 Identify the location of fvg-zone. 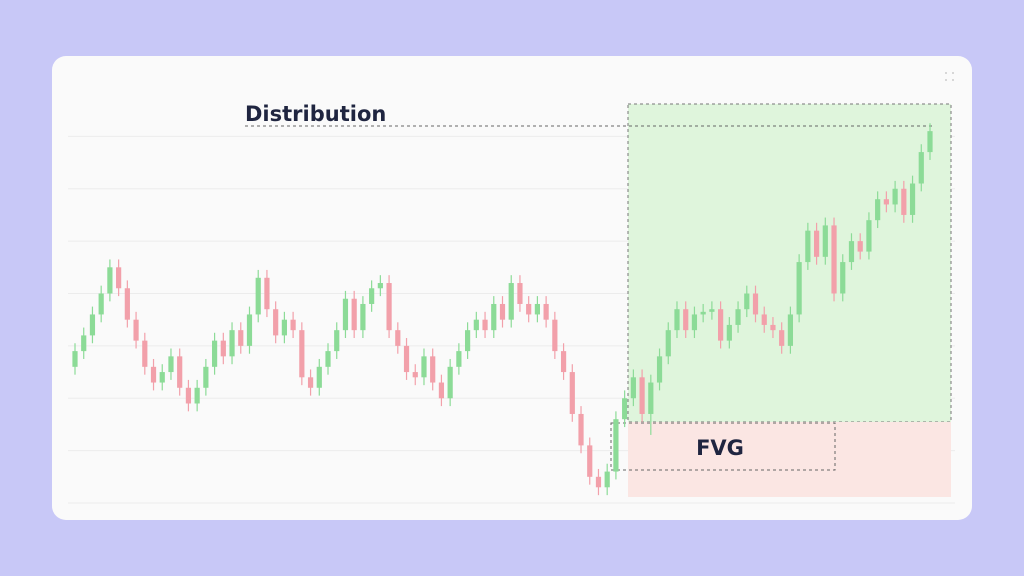
(789, 459).